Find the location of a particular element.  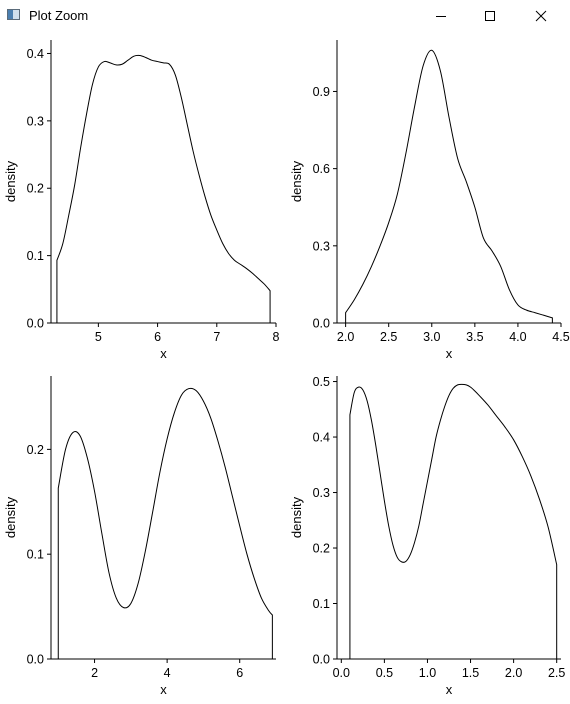

title-bar: Plot Zoom is located at coordinates (285, 16).